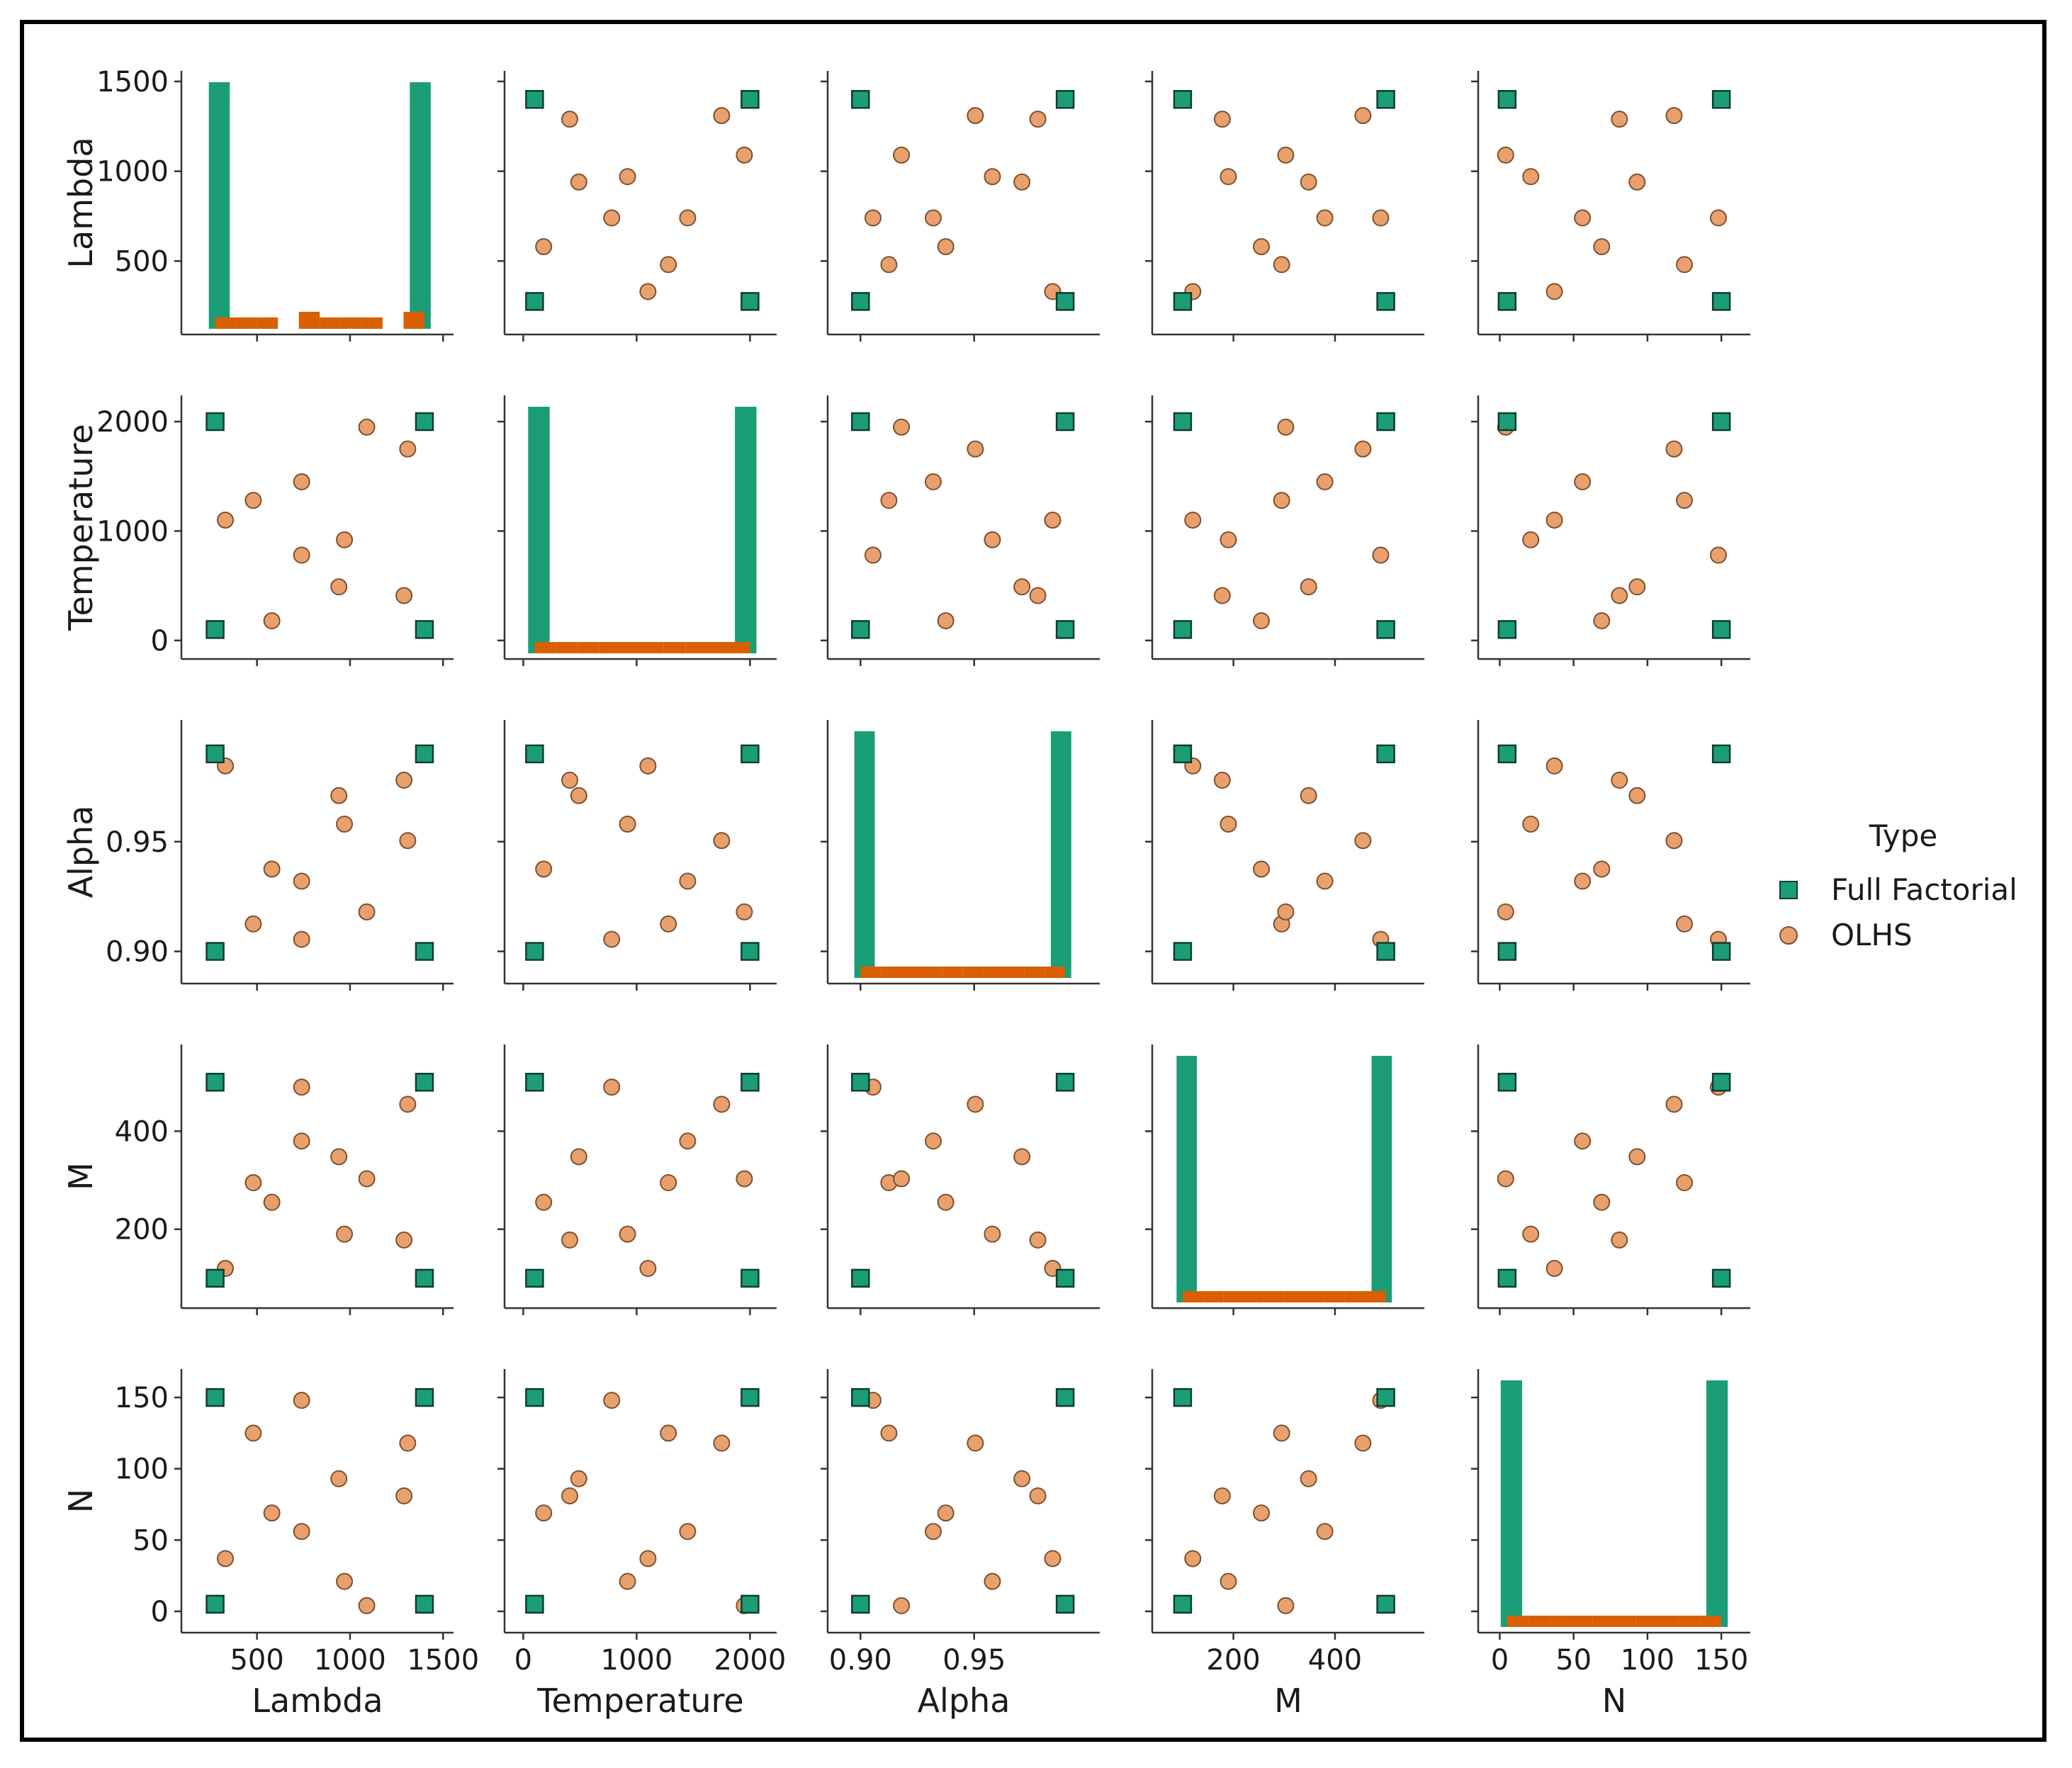  I want to click on full-factorial-point-alpha-vs-lambda, so click(424, 951).